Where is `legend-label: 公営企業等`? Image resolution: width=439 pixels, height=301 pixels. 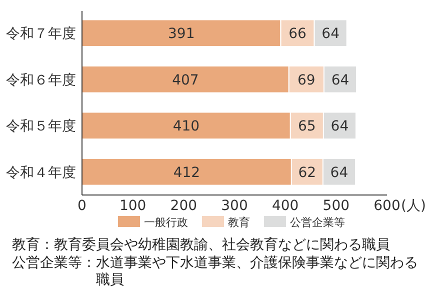
legend-label: 公営企業等 is located at coordinates (317, 222).